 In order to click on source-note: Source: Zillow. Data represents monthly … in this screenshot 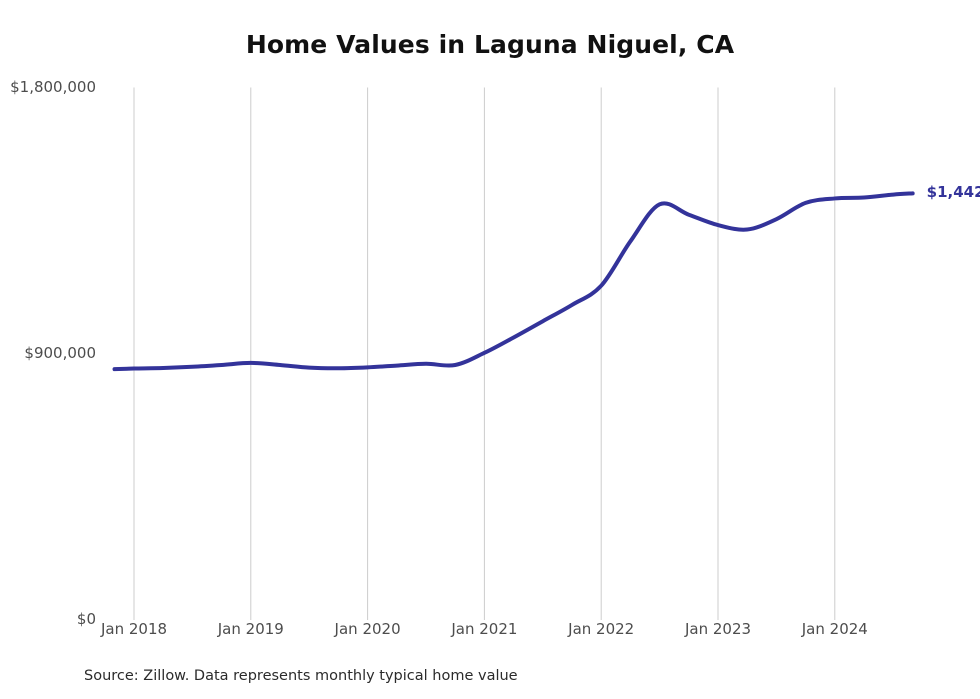, I will do `click(301, 676)`.